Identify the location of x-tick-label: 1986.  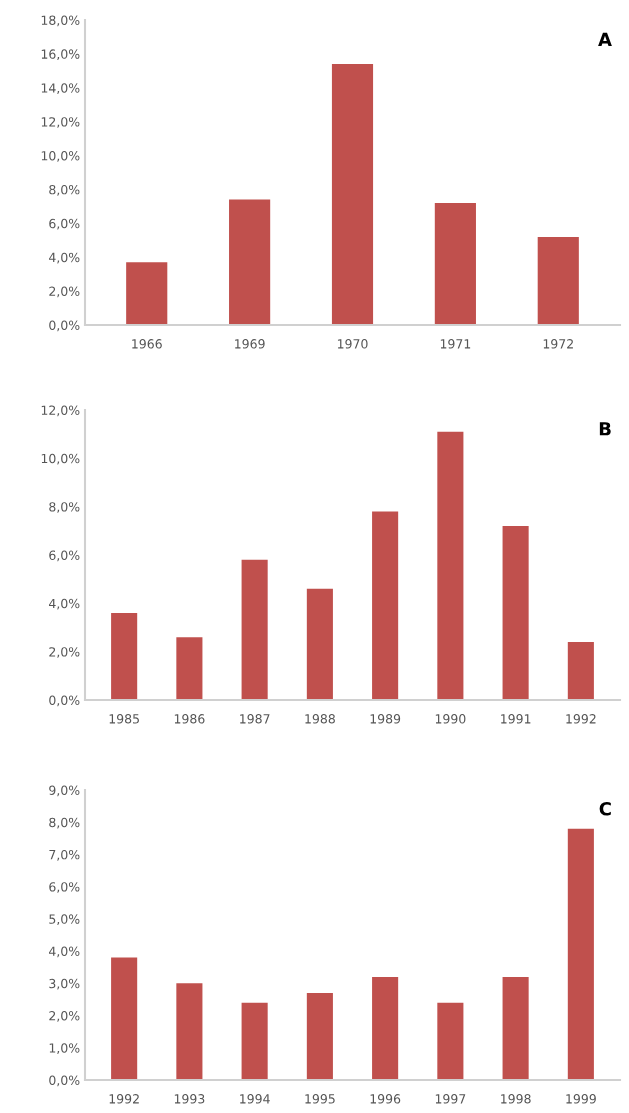
(189, 719).